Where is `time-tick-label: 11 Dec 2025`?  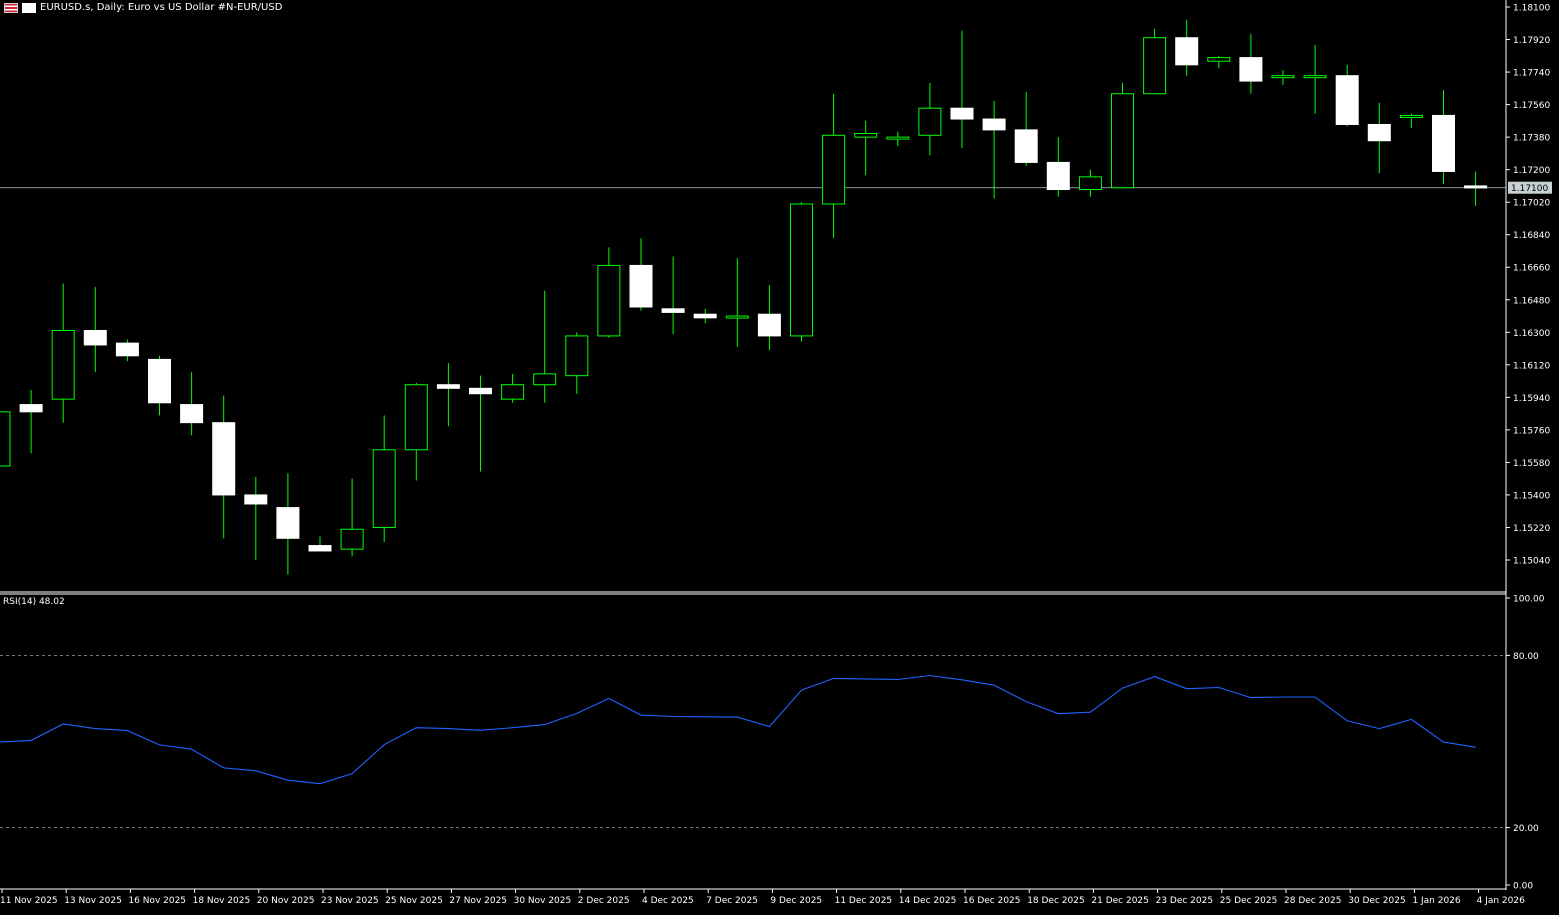 time-tick-label: 11 Dec 2025 is located at coordinates (864, 901).